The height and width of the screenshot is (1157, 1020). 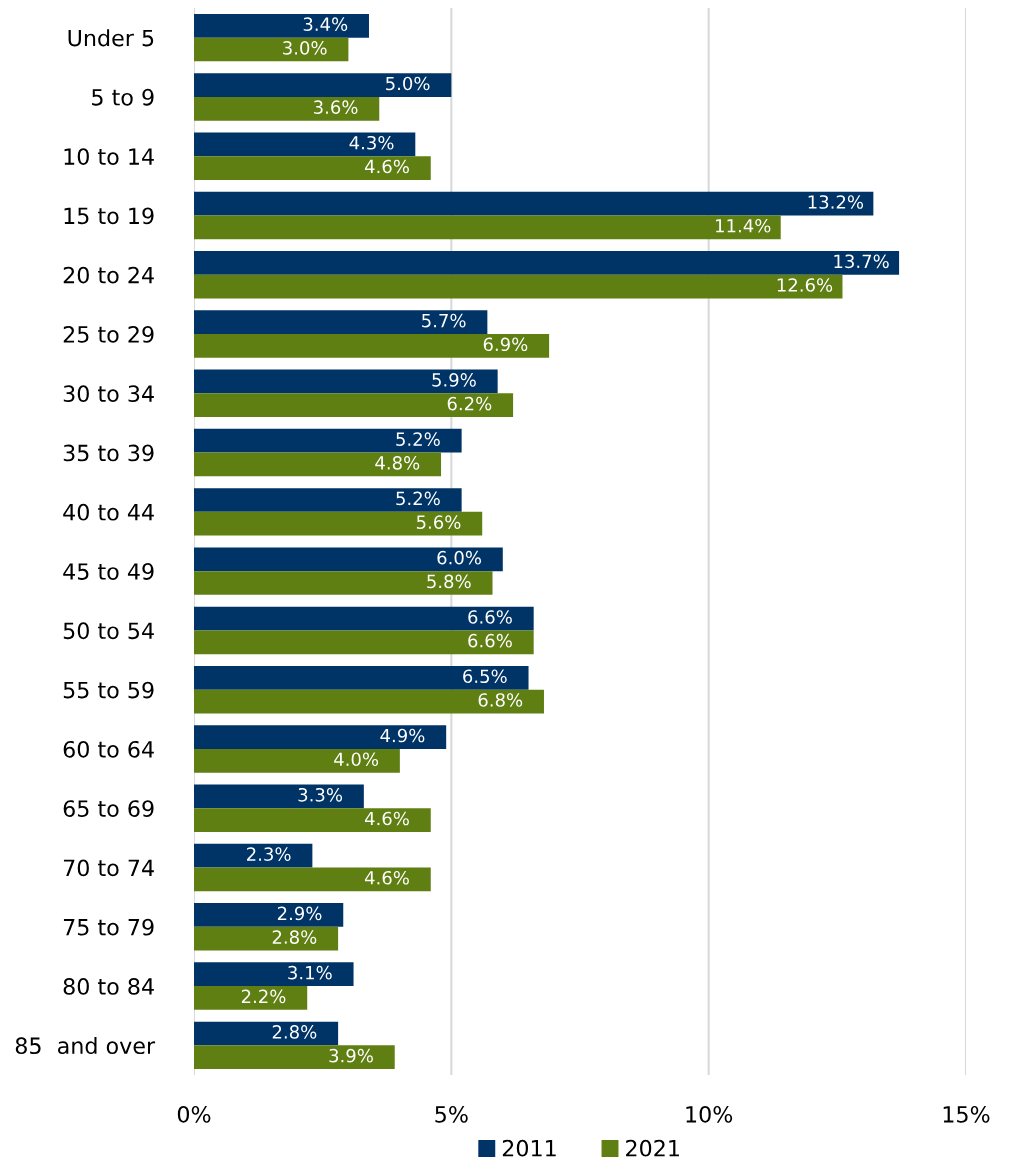 What do you see at coordinates (454, 380) in the screenshot?
I see `data-label: 5.9%` at bounding box center [454, 380].